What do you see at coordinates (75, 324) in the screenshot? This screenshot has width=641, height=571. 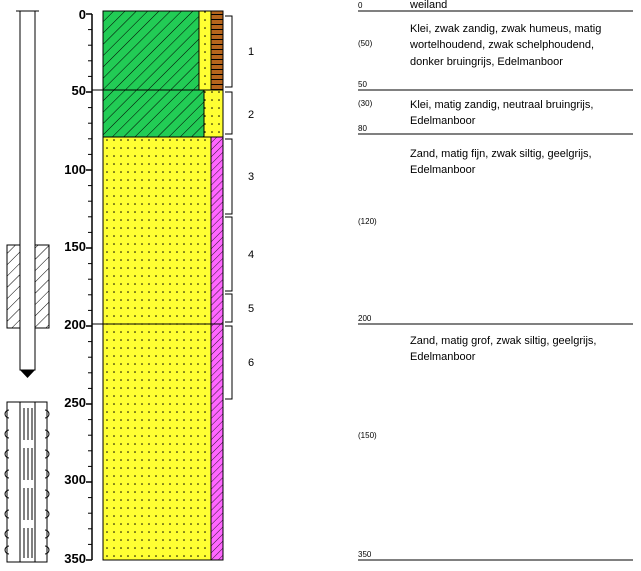 I see `depth-tick-200: 200` at bounding box center [75, 324].